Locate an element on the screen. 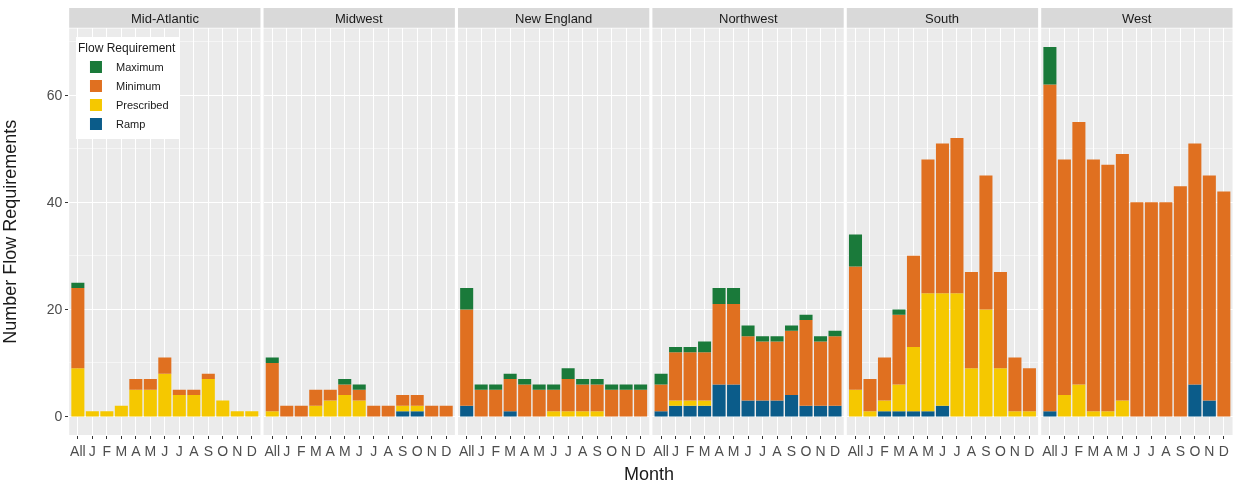 The width and height of the screenshot is (1235, 487). y-axis-title: Number Flow Requirements is located at coordinates (10, 231).